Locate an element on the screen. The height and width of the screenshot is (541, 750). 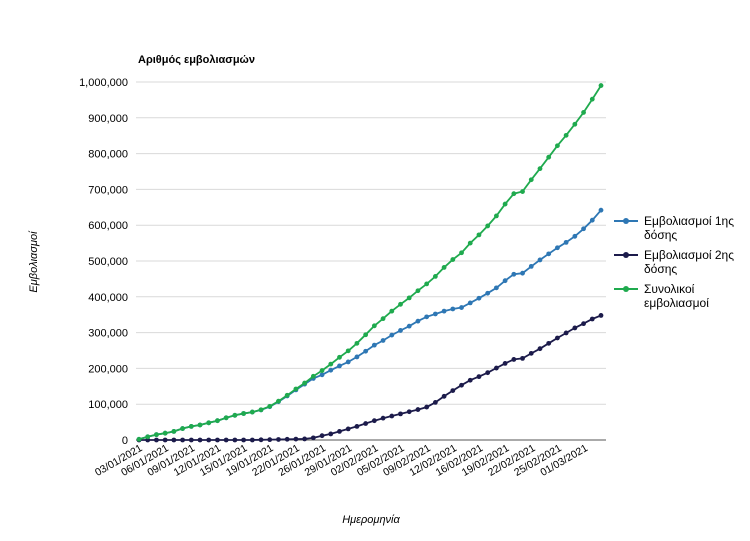
legend-item-total: Συνολικοί εμβολιασμοί is located at coordinates (680, 296).